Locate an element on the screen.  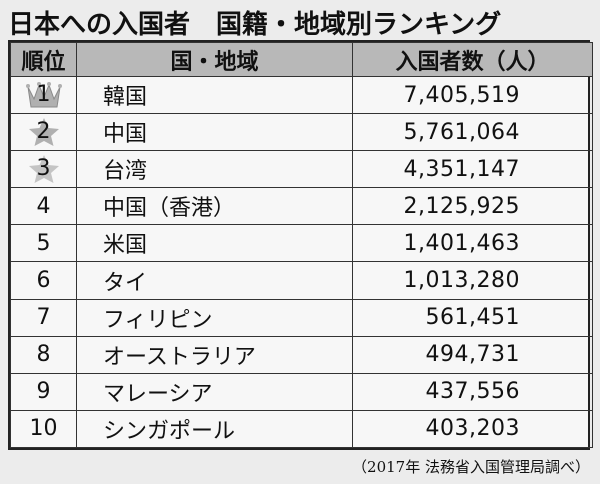
table-row: 1 韓国 7,405,519 is located at coordinates (301, 95).